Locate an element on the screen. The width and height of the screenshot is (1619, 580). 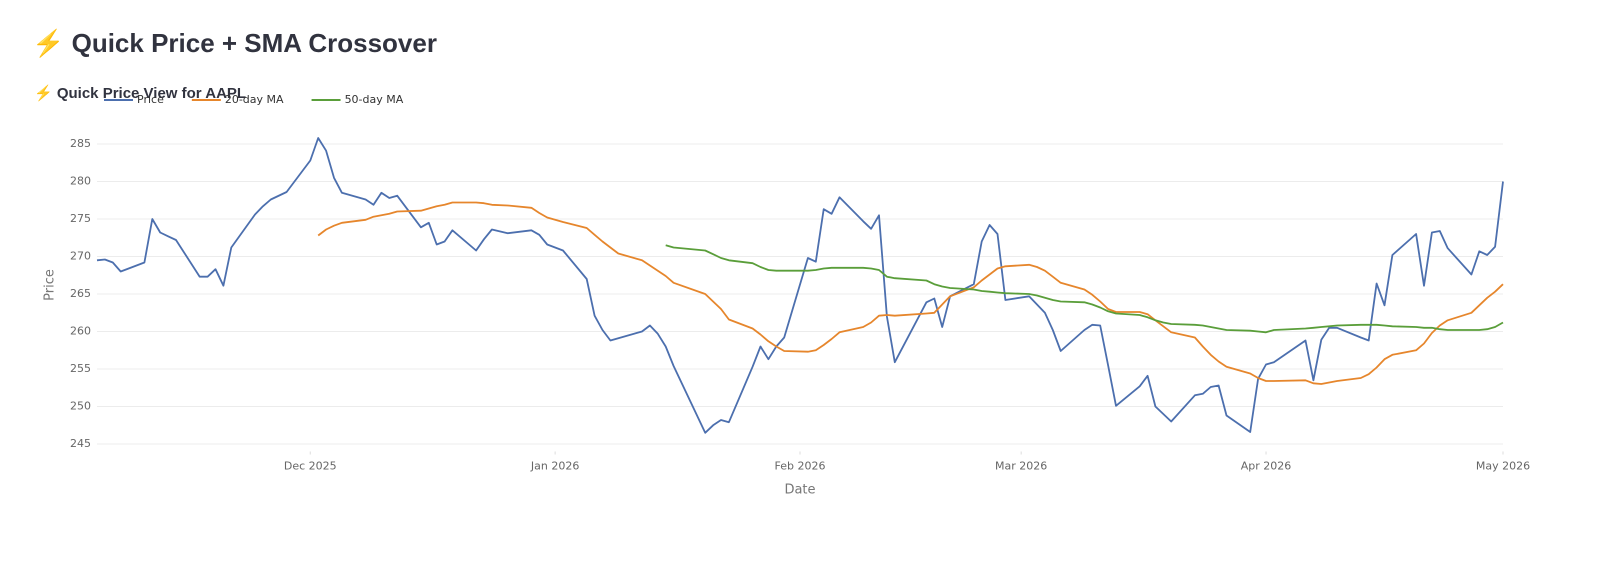
legend-label: Price is located at coordinates (150, 99).